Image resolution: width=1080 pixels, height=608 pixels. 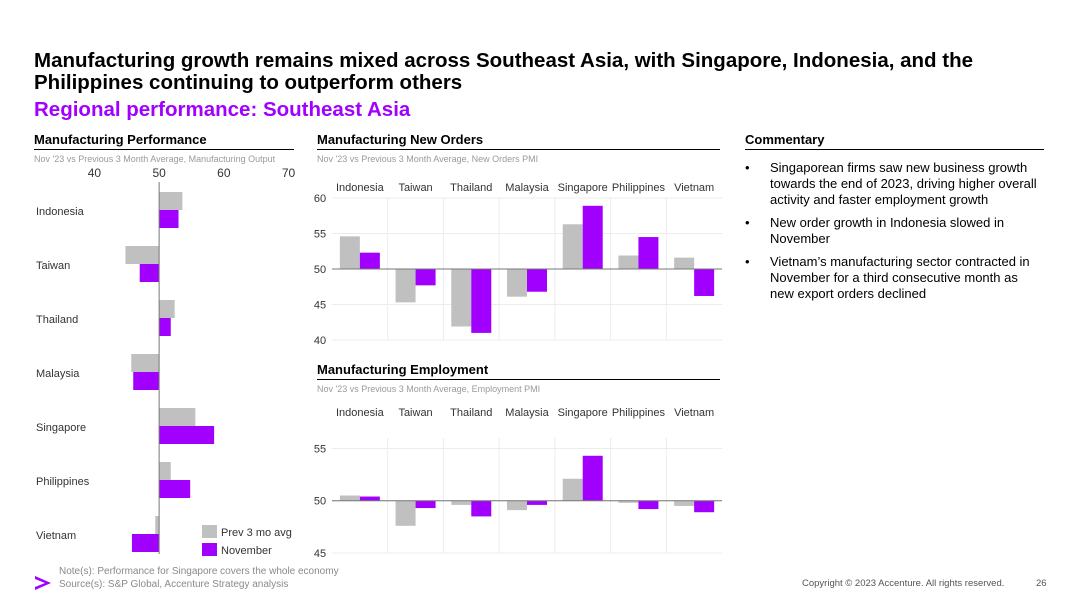 I want to click on accenture-chevron-icon, so click(x=43, y=583).